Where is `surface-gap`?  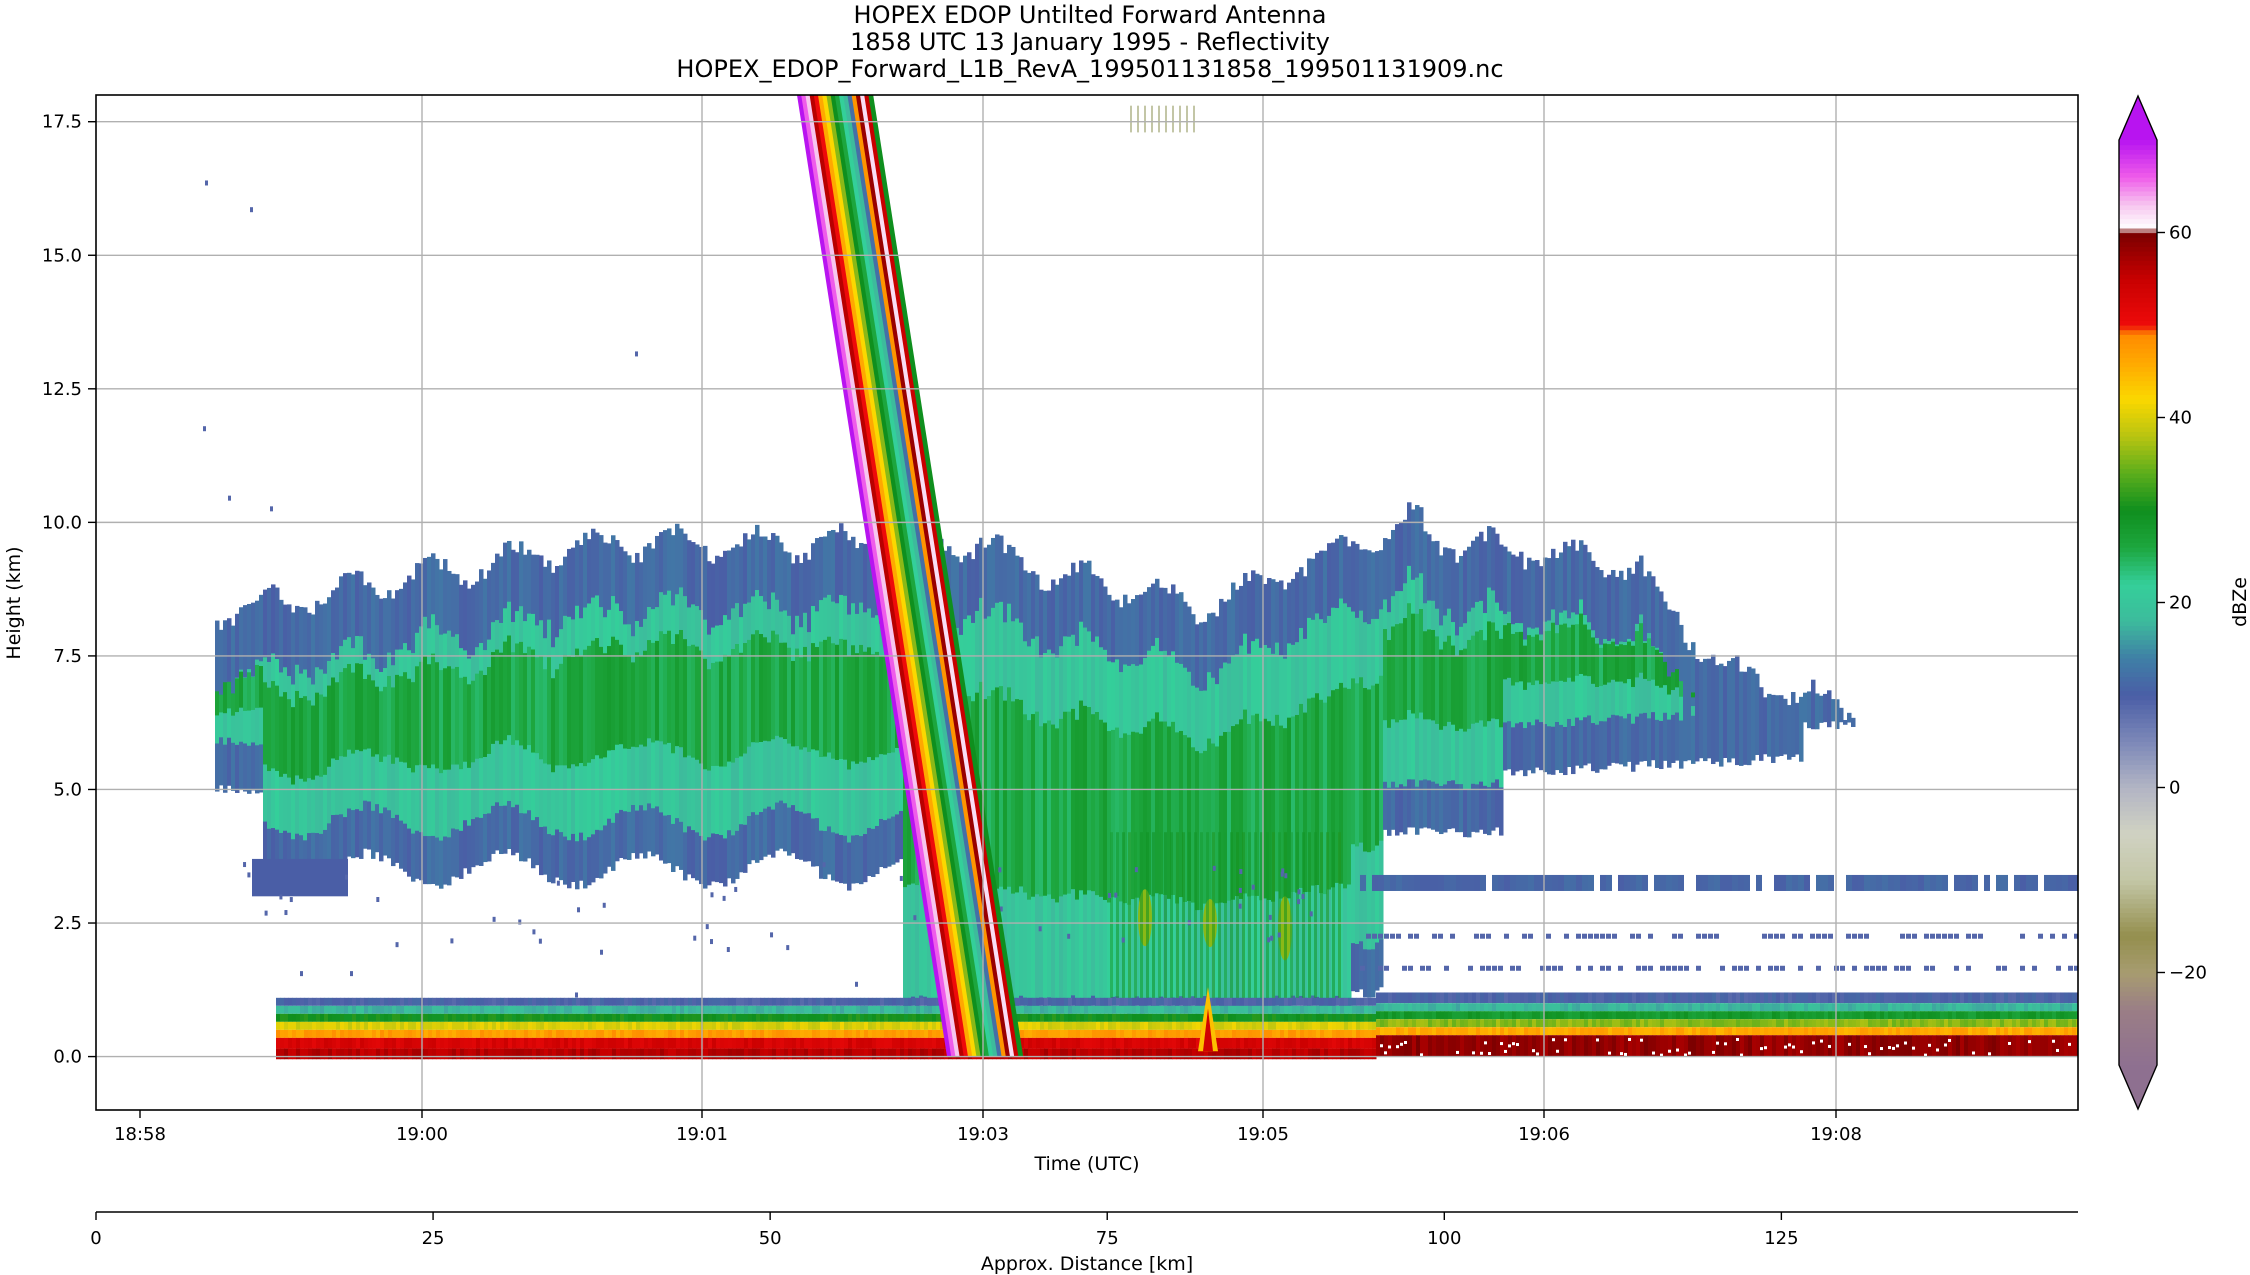
surface-gap is located at coordinates (1629, 1039).